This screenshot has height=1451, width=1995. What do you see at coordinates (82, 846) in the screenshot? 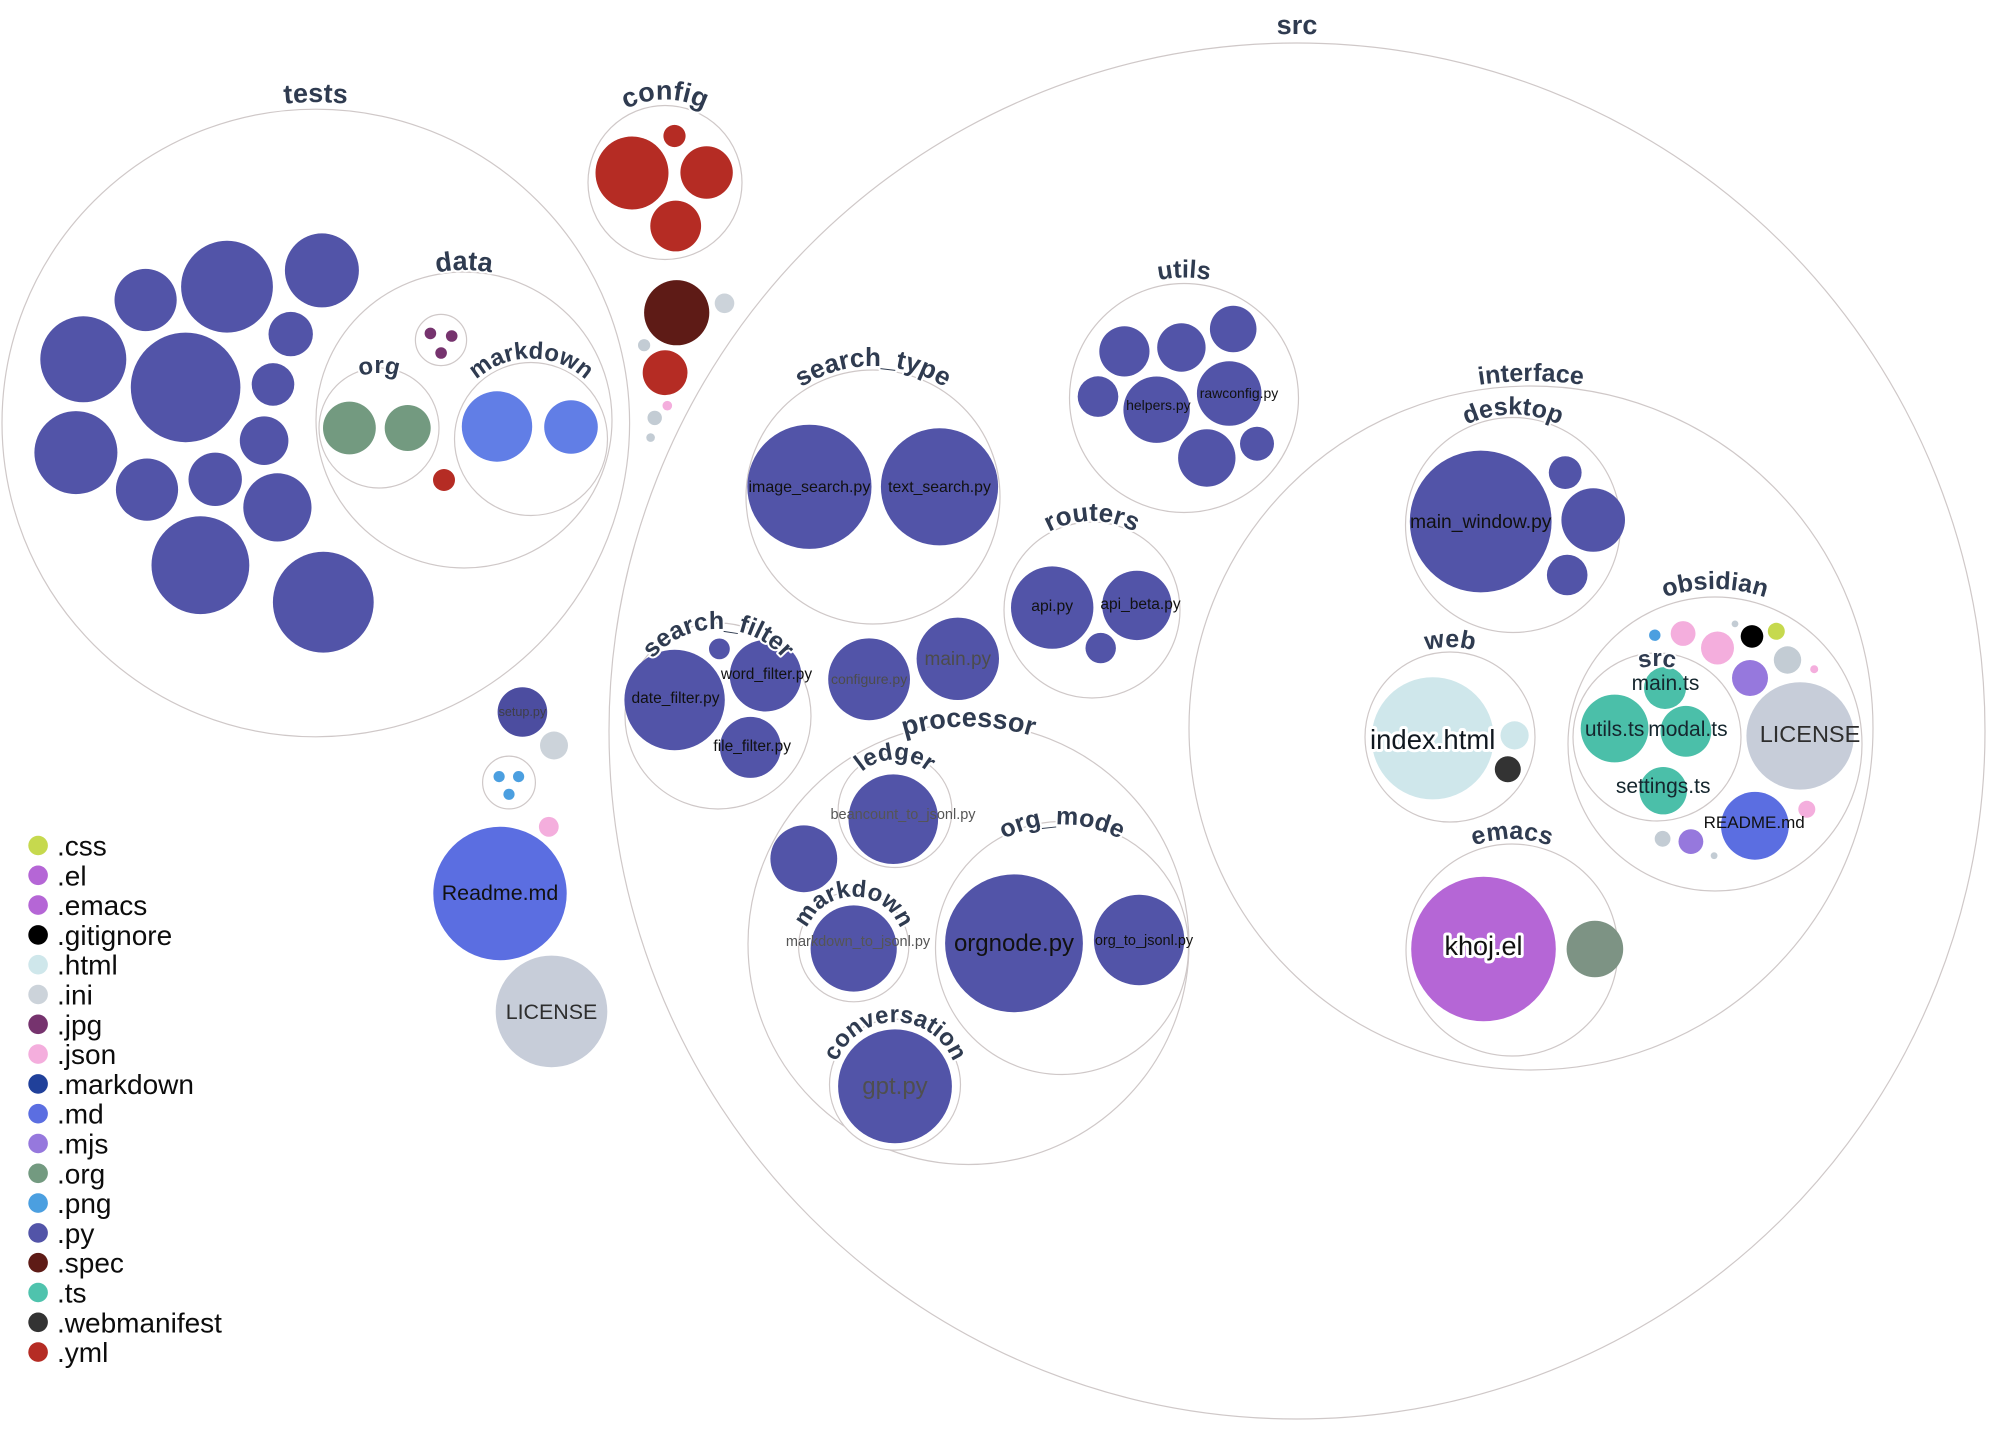
I see `svg-text: .css` at bounding box center [82, 846].